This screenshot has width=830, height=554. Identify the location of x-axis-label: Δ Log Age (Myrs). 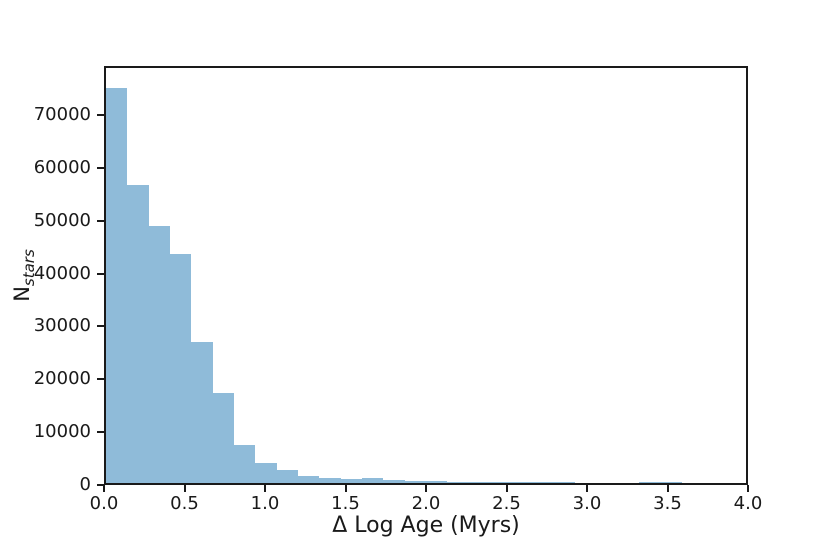
(426, 525).